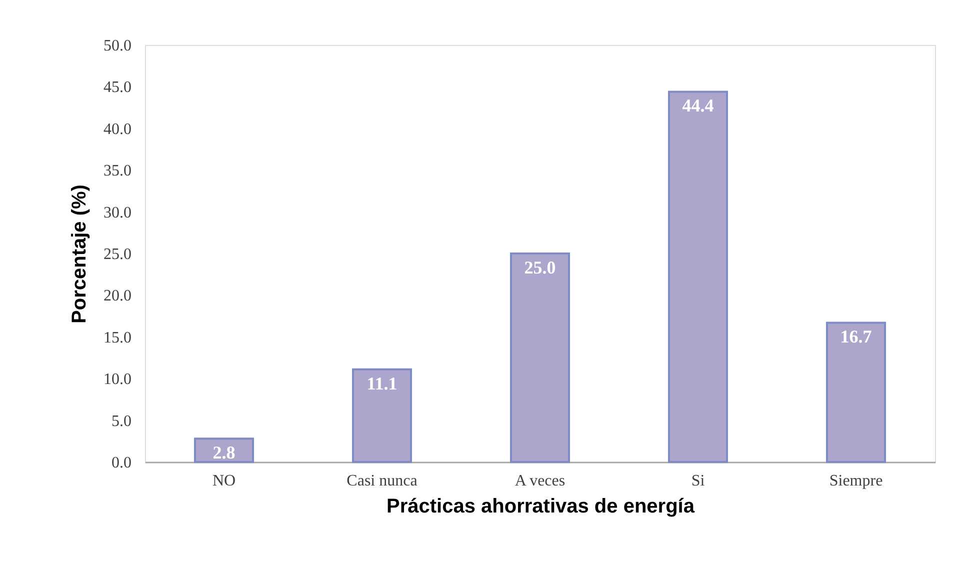 This screenshot has width=955, height=569. What do you see at coordinates (382, 383) in the screenshot?
I see `data-label: 11.1` at bounding box center [382, 383].